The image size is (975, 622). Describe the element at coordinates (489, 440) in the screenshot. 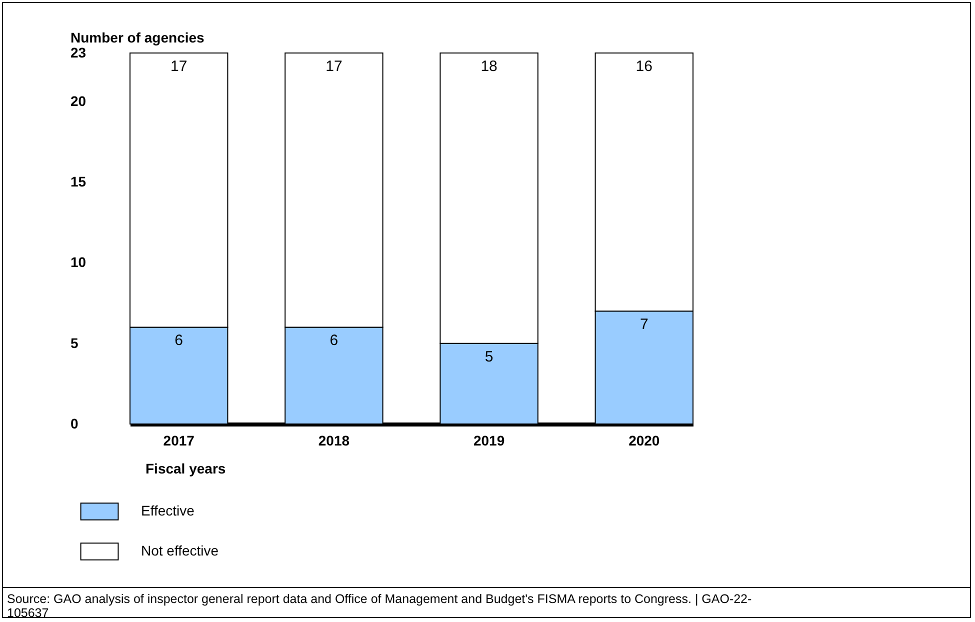

I see `x-tick-label: 2019` at that location.